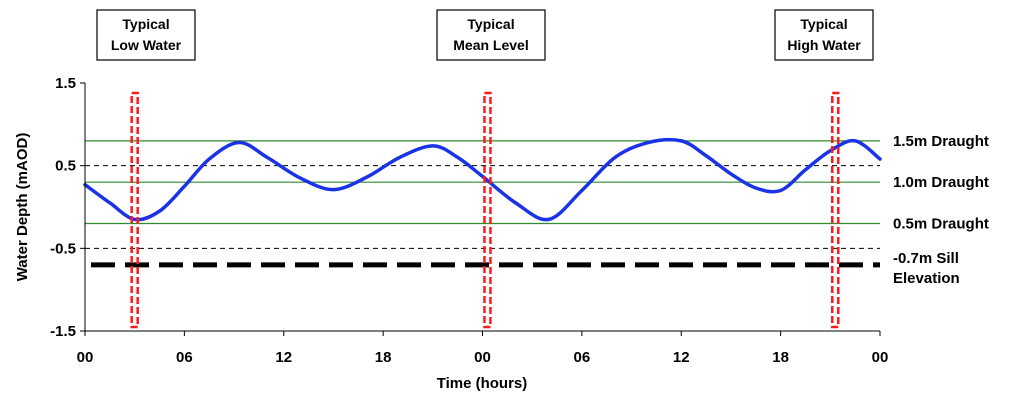 The width and height of the screenshot is (1012, 396). I want to click on x-tick-label-1: 06, so click(184, 357).